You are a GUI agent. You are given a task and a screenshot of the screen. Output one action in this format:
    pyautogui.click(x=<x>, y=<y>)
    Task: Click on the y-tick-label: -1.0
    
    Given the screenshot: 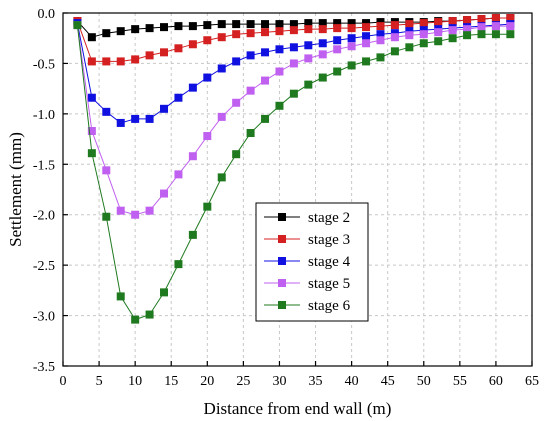 What is the action you would take?
    pyautogui.click(x=44, y=115)
    